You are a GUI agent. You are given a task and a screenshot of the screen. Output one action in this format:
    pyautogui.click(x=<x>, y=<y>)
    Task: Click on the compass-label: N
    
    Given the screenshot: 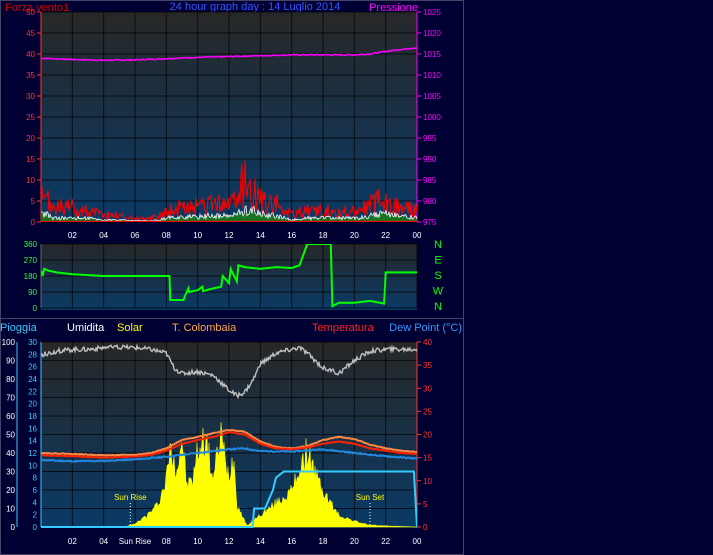 What is the action you would take?
    pyautogui.click(x=438, y=245)
    